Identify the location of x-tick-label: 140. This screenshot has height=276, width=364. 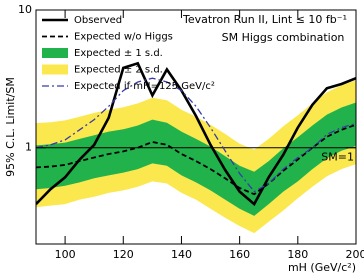
(181, 254).